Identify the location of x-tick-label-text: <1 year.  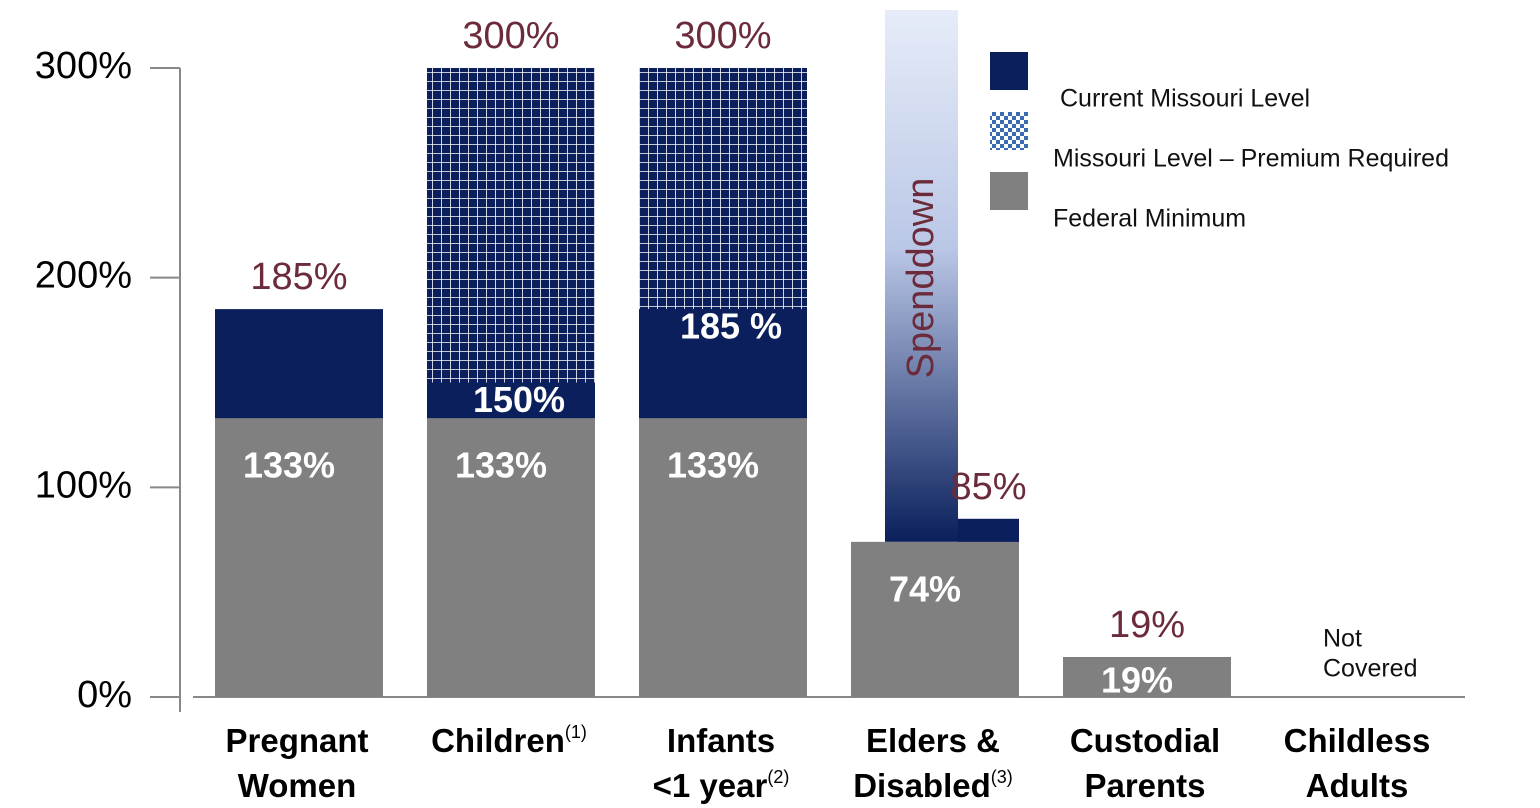
(710, 785).